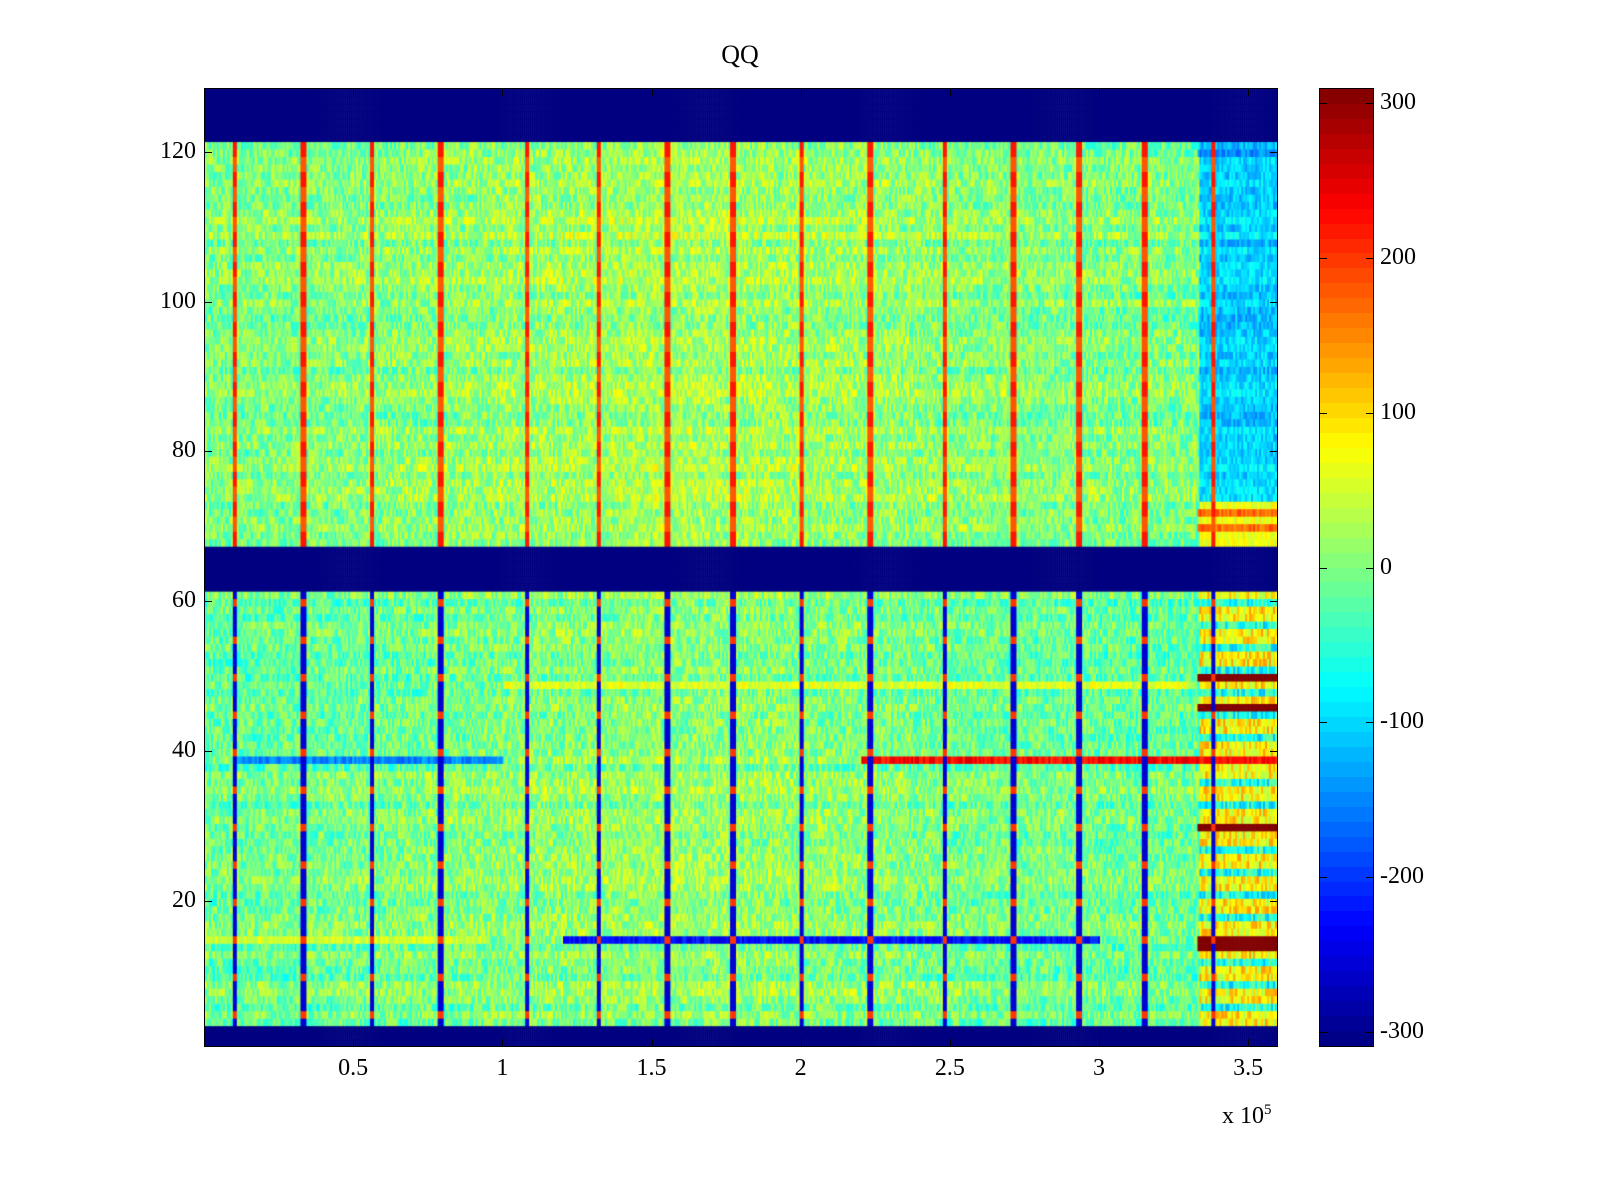  I want to click on colorbar-tick-label: 0, so click(1386, 566).